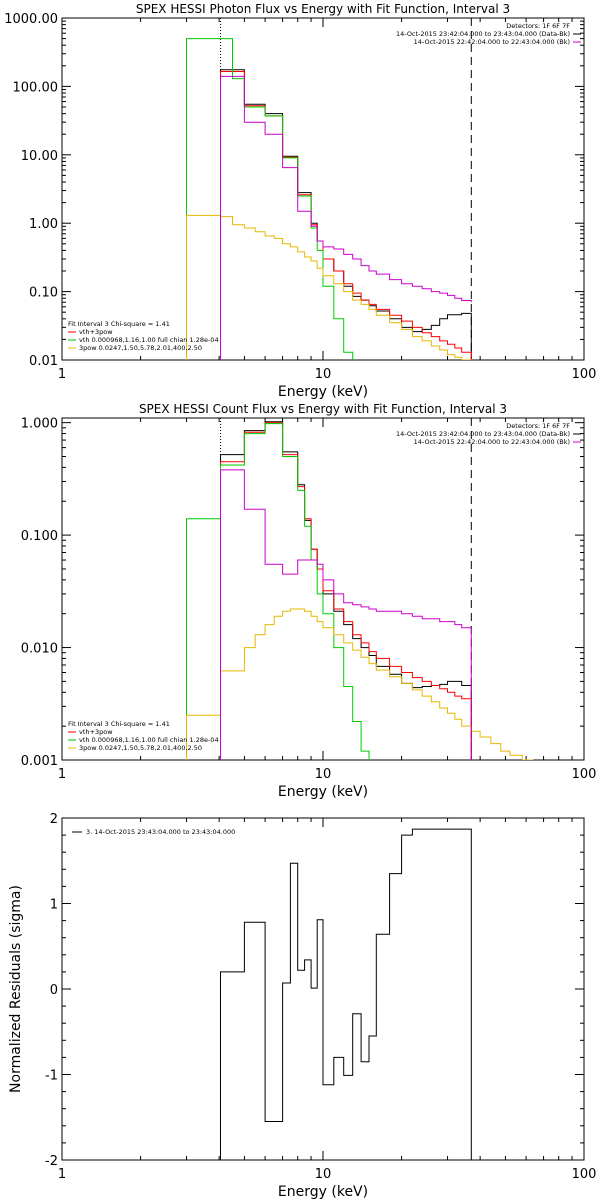  I want to click on y-axis-label: Normalized Residuals (sigma), so click(16, 989).